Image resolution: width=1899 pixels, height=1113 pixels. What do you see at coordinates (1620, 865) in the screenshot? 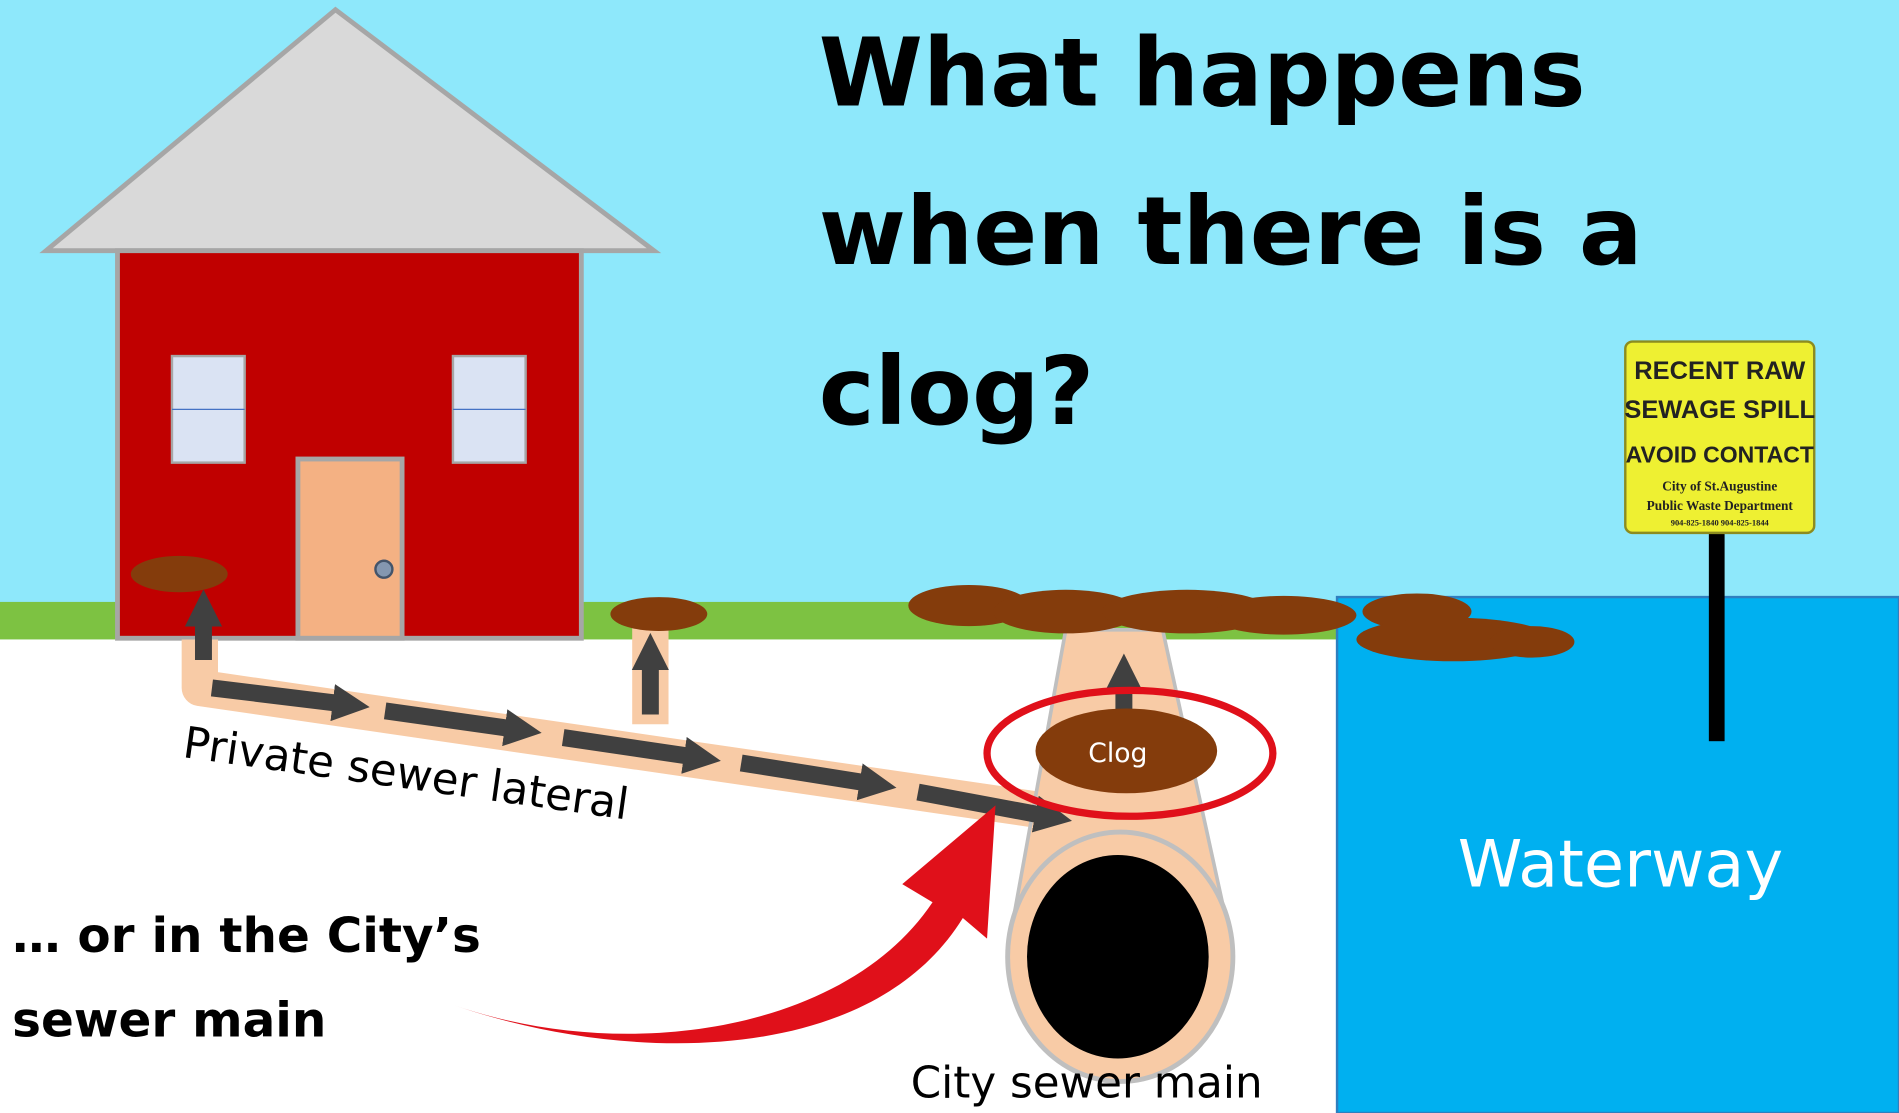
I see `waterway-label: Waterway` at bounding box center [1620, 865].